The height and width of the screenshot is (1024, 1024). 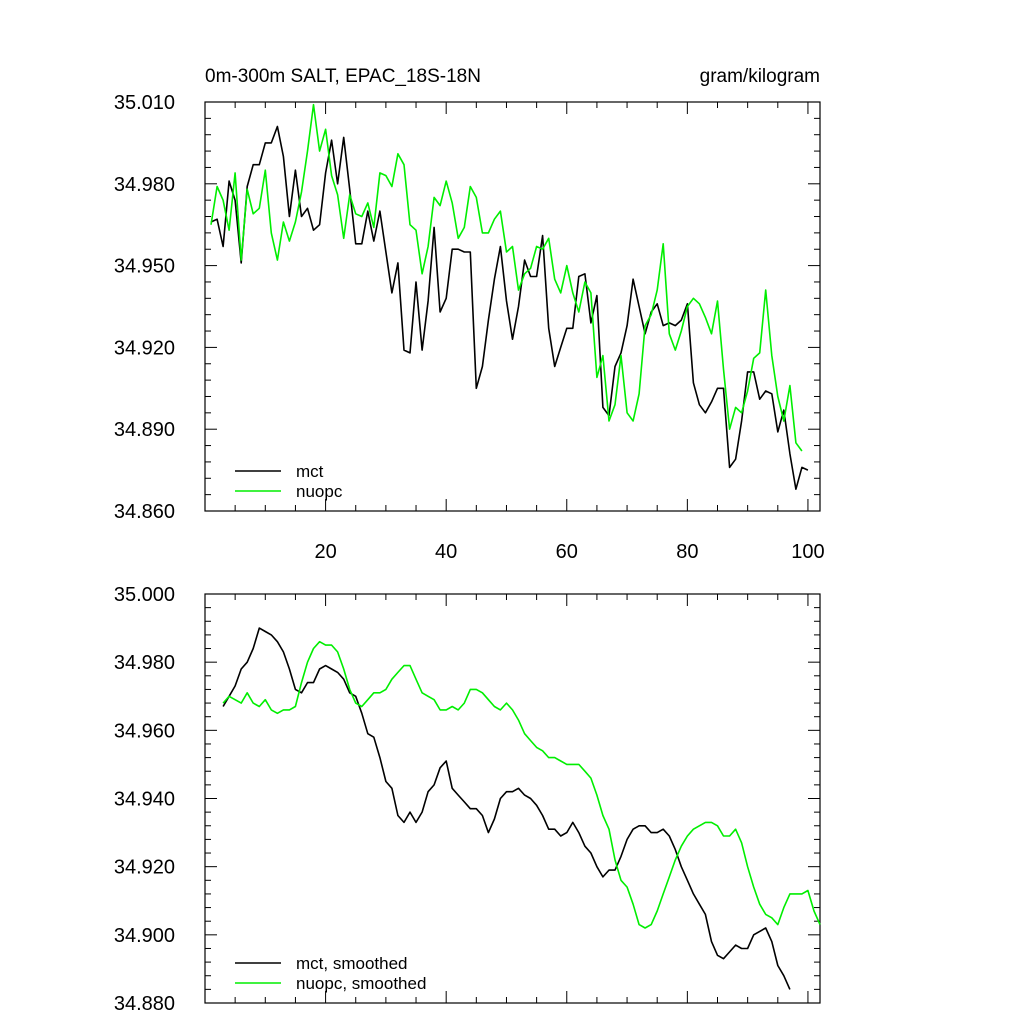 I want to click on x-tick-label: 100, so click(x=807, y=552).